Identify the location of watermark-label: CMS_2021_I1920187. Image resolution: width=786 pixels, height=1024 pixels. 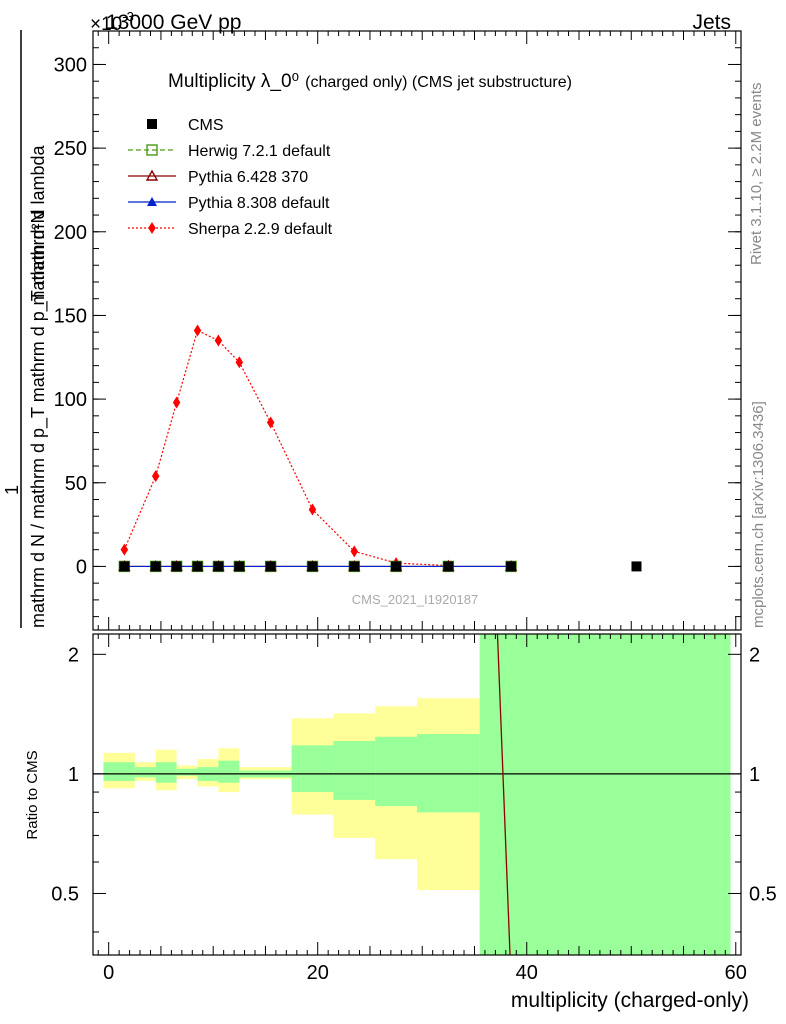
(415, 599).